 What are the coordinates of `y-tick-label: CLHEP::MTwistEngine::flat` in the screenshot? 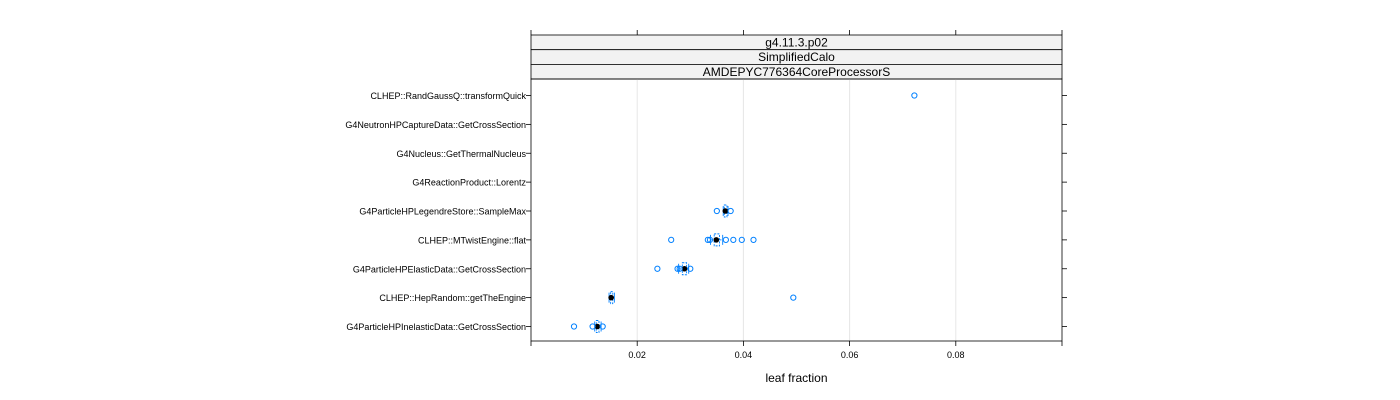 It's located at (472, 240).